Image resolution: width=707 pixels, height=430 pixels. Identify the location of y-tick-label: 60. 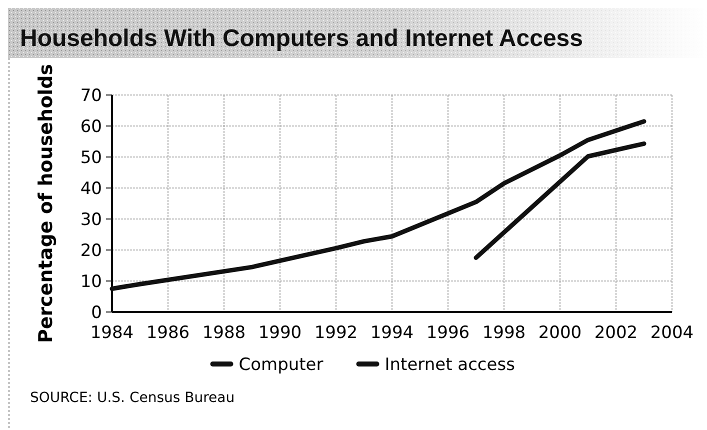
(91, 126).